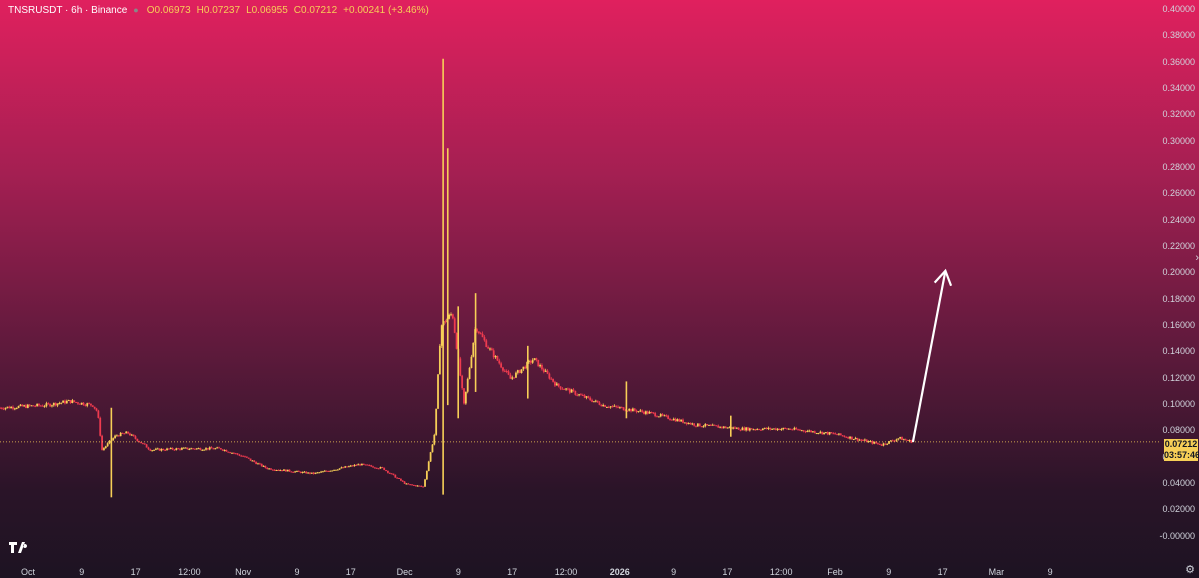 The height and width of the screenshot is (578, 1199). What do you see at coordinates (1178, 193) in the screenshot?
I see `price-tick-label: 0.26000` at bounding box center [1178, 193].